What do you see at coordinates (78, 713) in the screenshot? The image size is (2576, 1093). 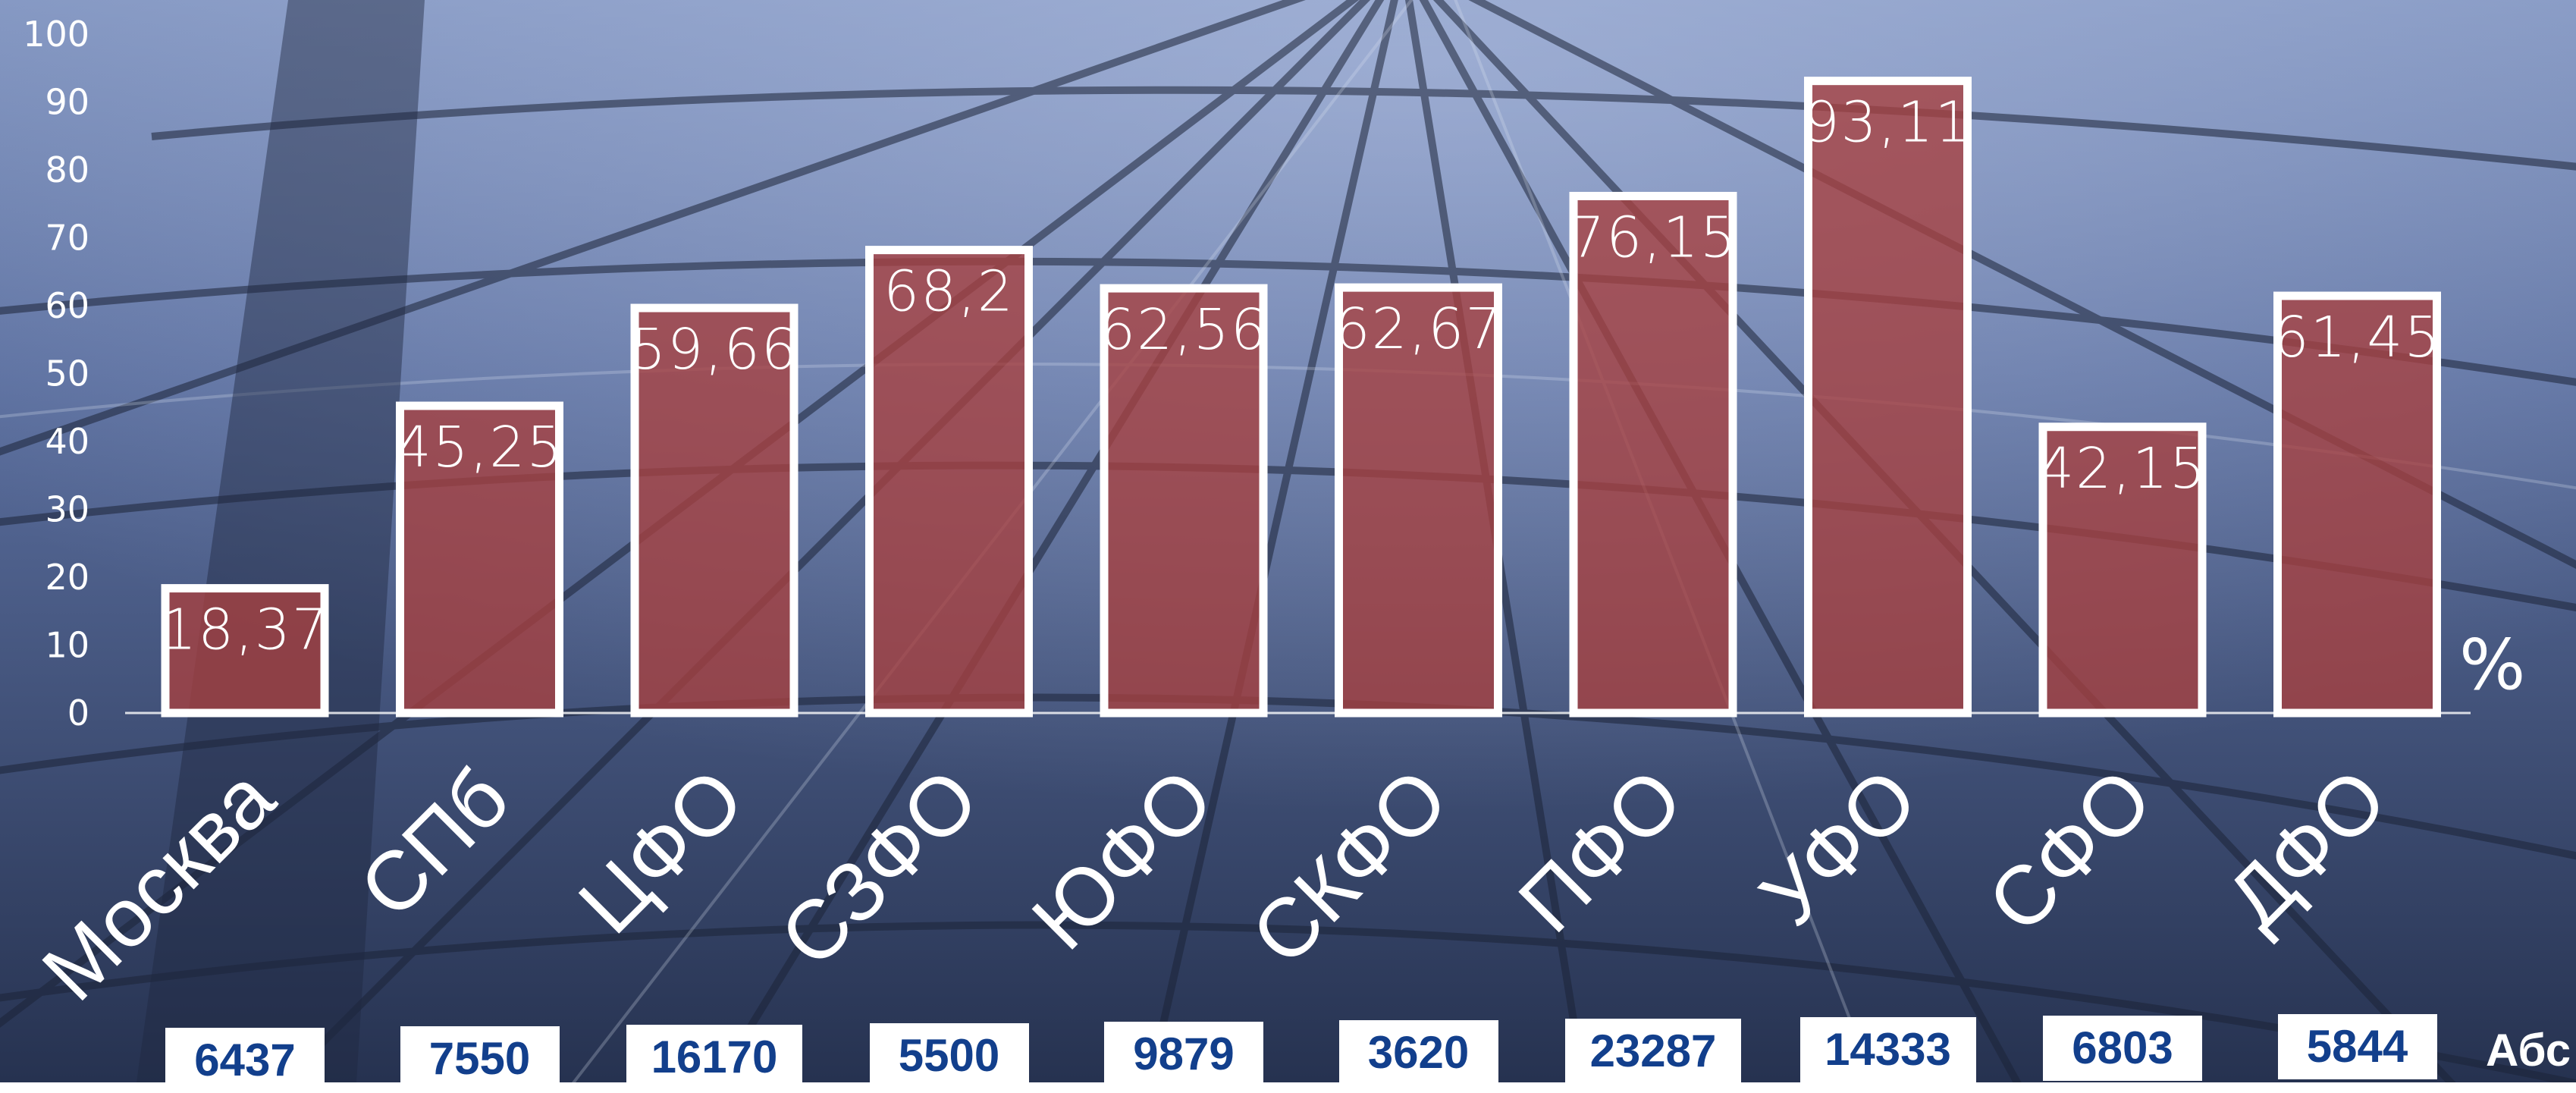 I see `y-tick-label: 0` at bounding box center [78, 713].